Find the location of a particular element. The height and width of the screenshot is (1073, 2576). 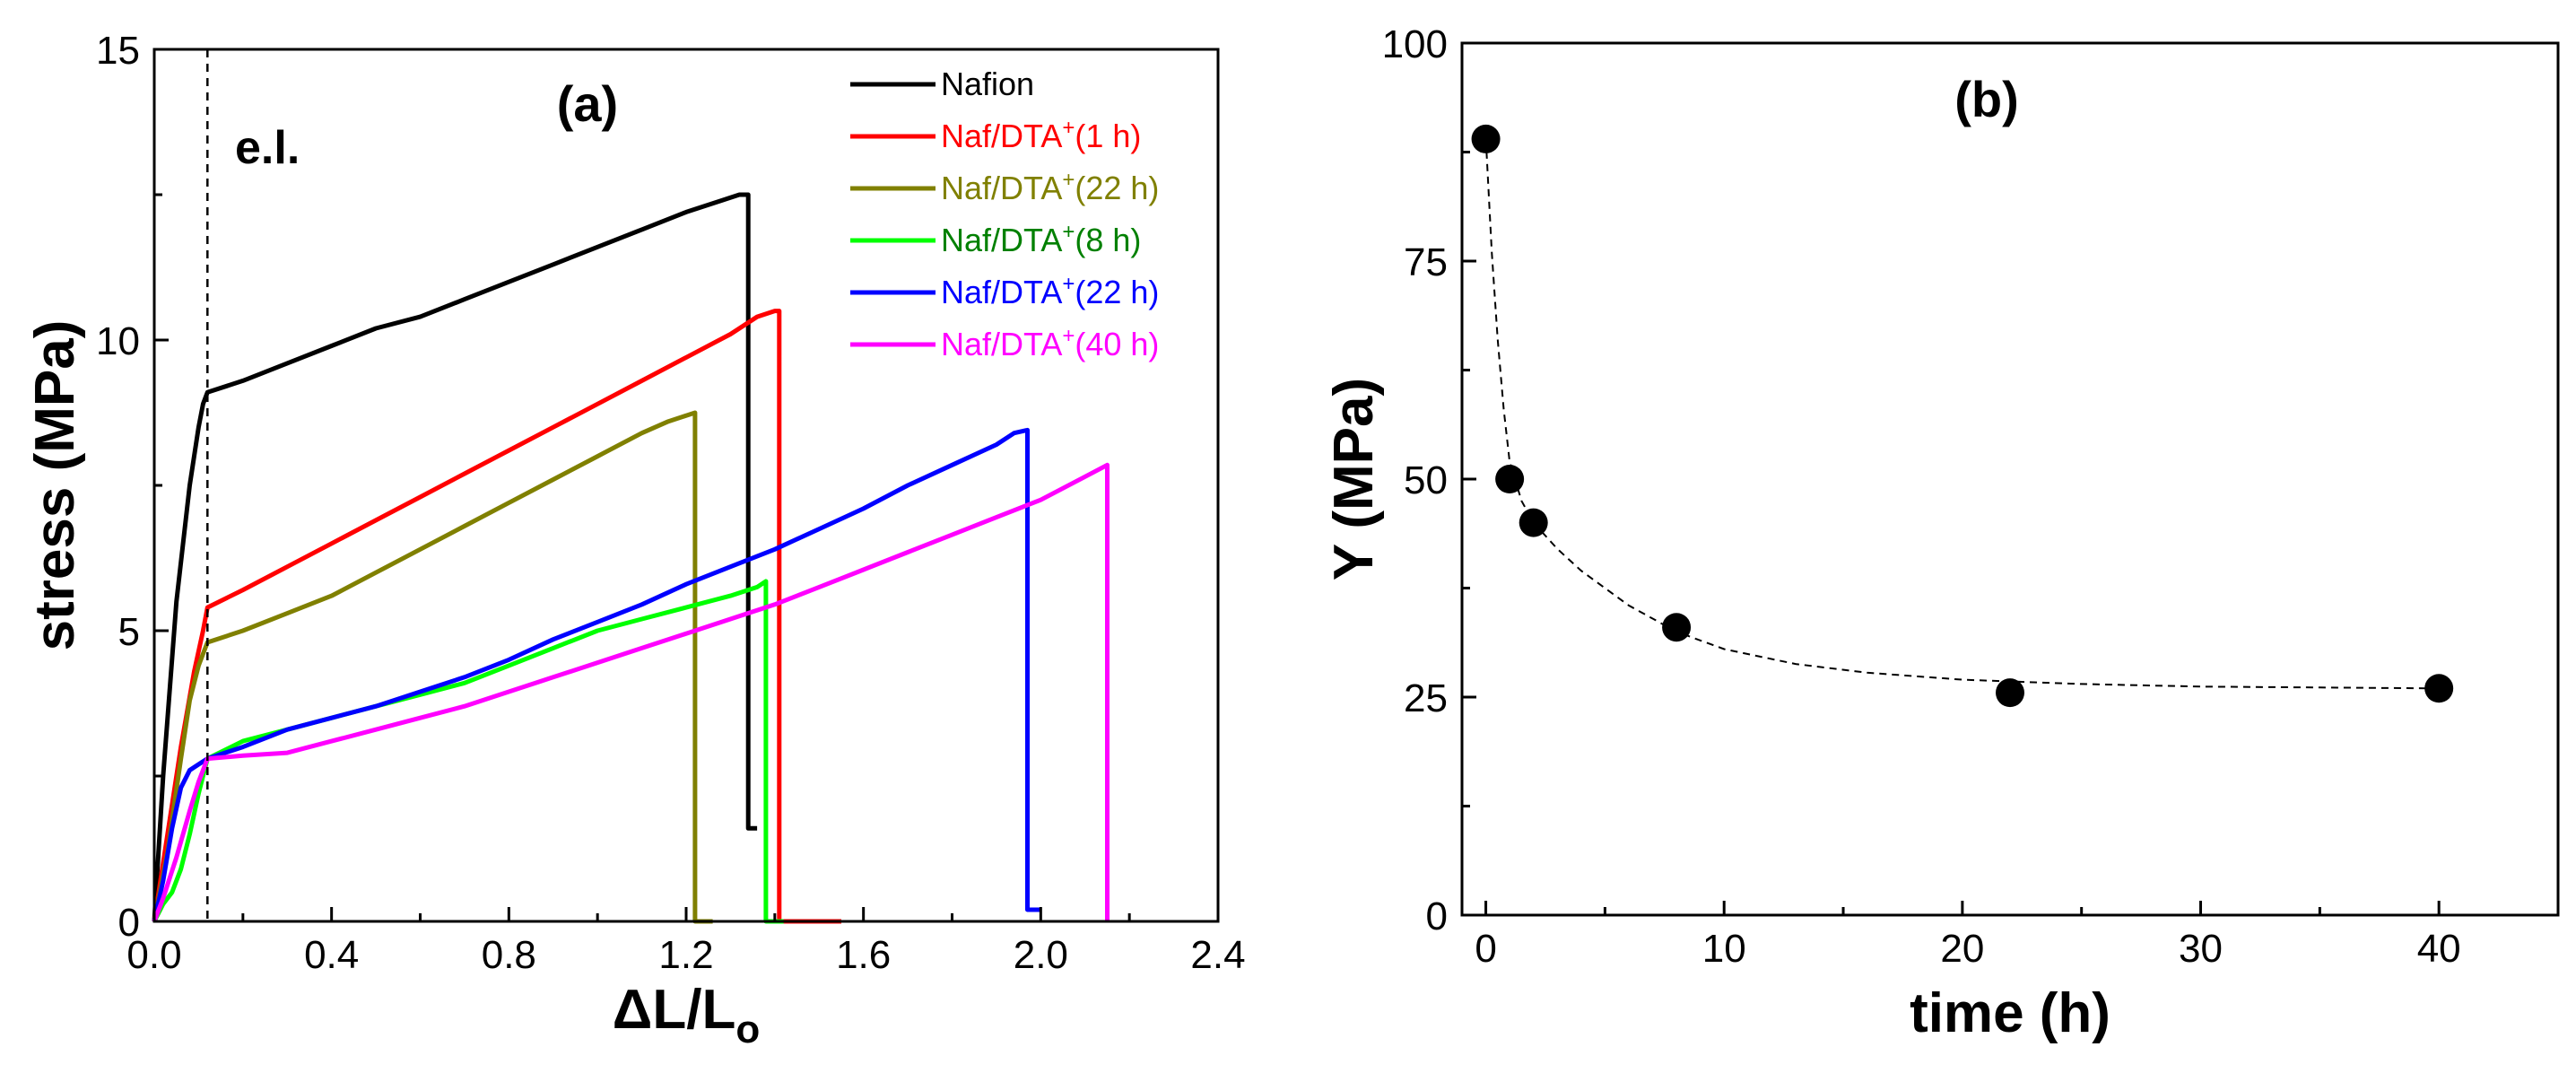

panel-b-y-axis-title: Y (MPa) is located at coordinates (1354, 479).